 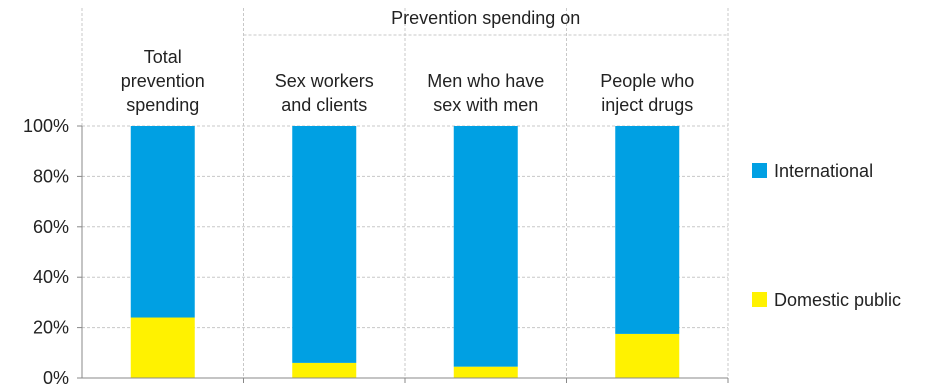 What do you see at coordinates (46, 126) in the screenshot?
I see `y-tick-label: 100%` at bounding box center [46, 126].